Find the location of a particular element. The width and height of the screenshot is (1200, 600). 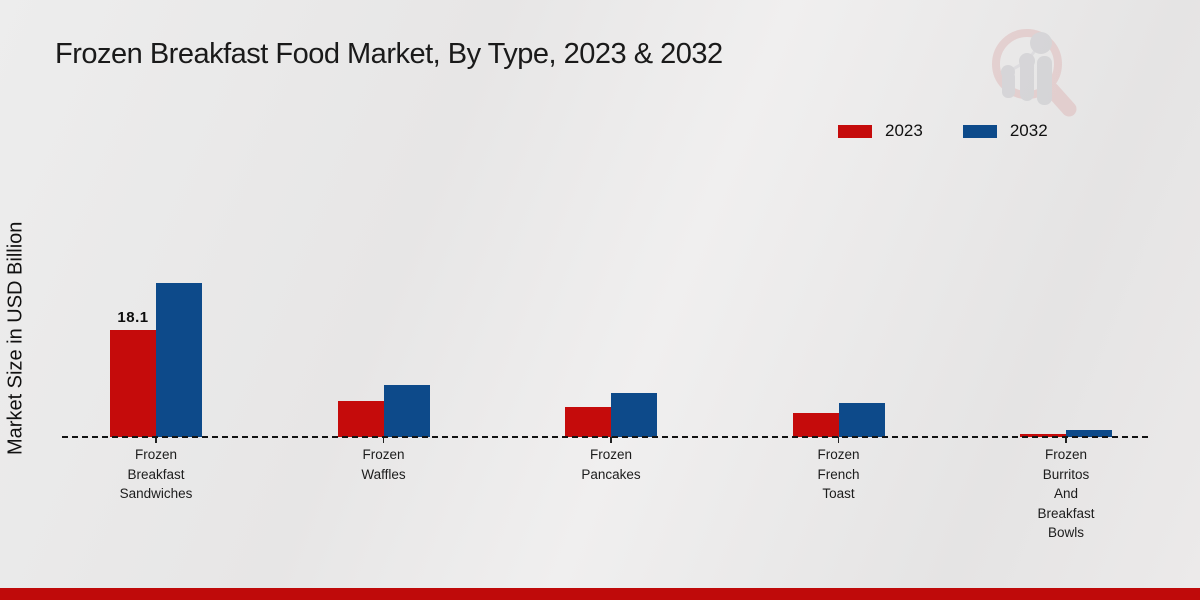

y-axis-label: Market Size in USD Billion is located at coordinates (15, 338).